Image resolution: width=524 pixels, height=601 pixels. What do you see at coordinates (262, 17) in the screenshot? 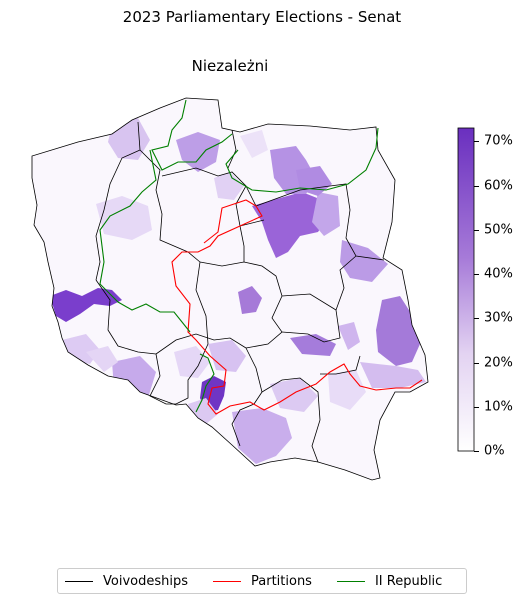
I see `figure-title: 2023 Parliamentary Elections - Senat` at bounding box center [262, 17].